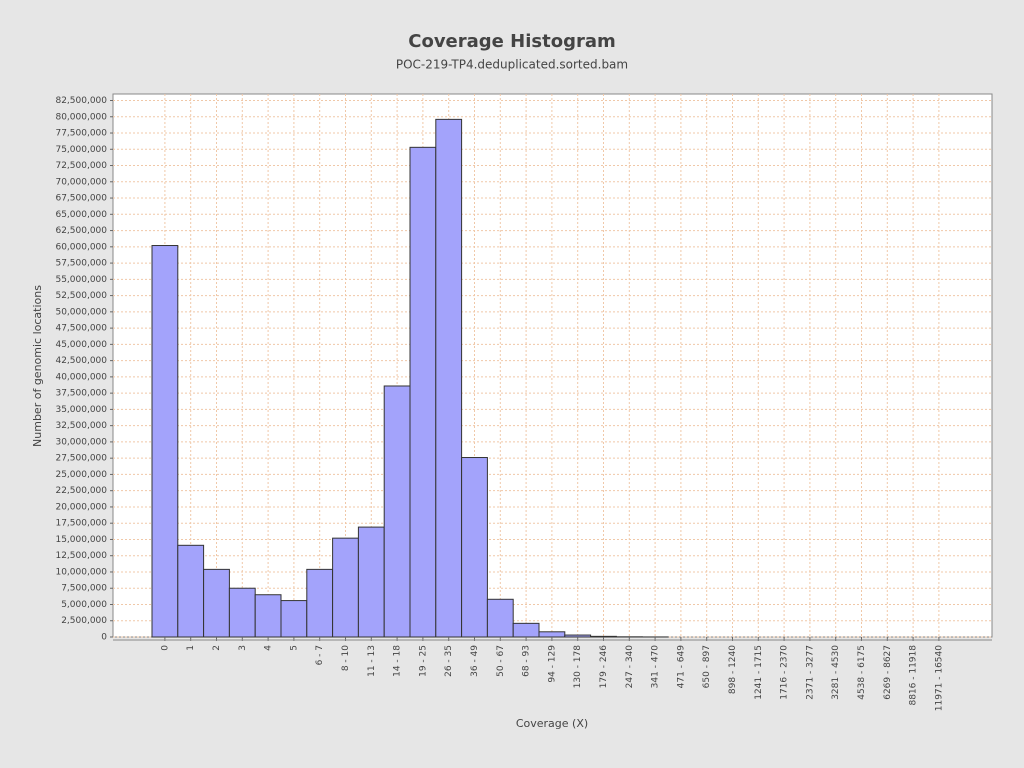  I want to click on y-tick-label: 55,000,000, so click(81, 280).